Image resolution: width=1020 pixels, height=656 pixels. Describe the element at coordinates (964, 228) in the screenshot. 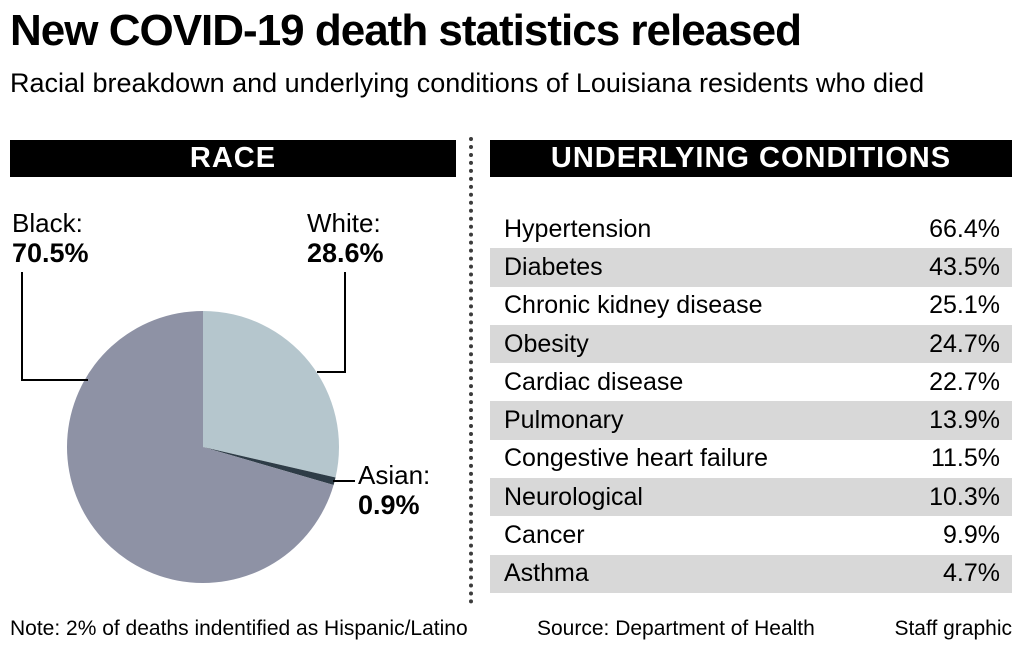

I see `condition-value: 66.4%` at that location.